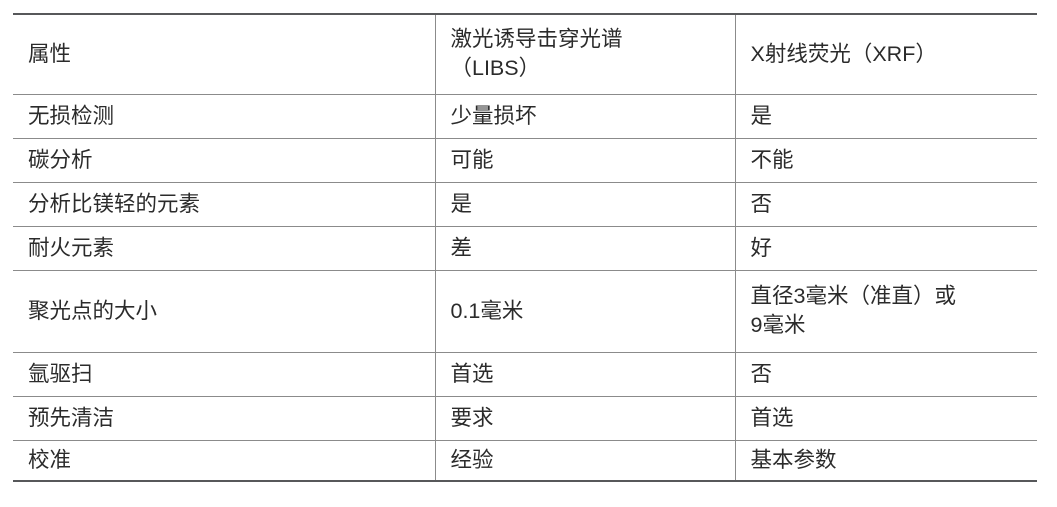  Describe the element at coordinates (71, 417) in the screenshot. I see `cell-text: 预先清洁` at that location.